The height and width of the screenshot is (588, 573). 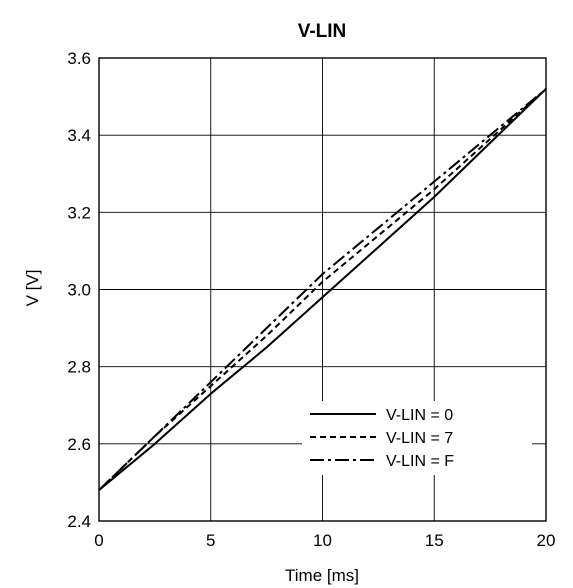 What do you see at coordinates (32, 288) in the screenshot?
I see `y-axis-label: V [V]` at bounding box center [32, 288].